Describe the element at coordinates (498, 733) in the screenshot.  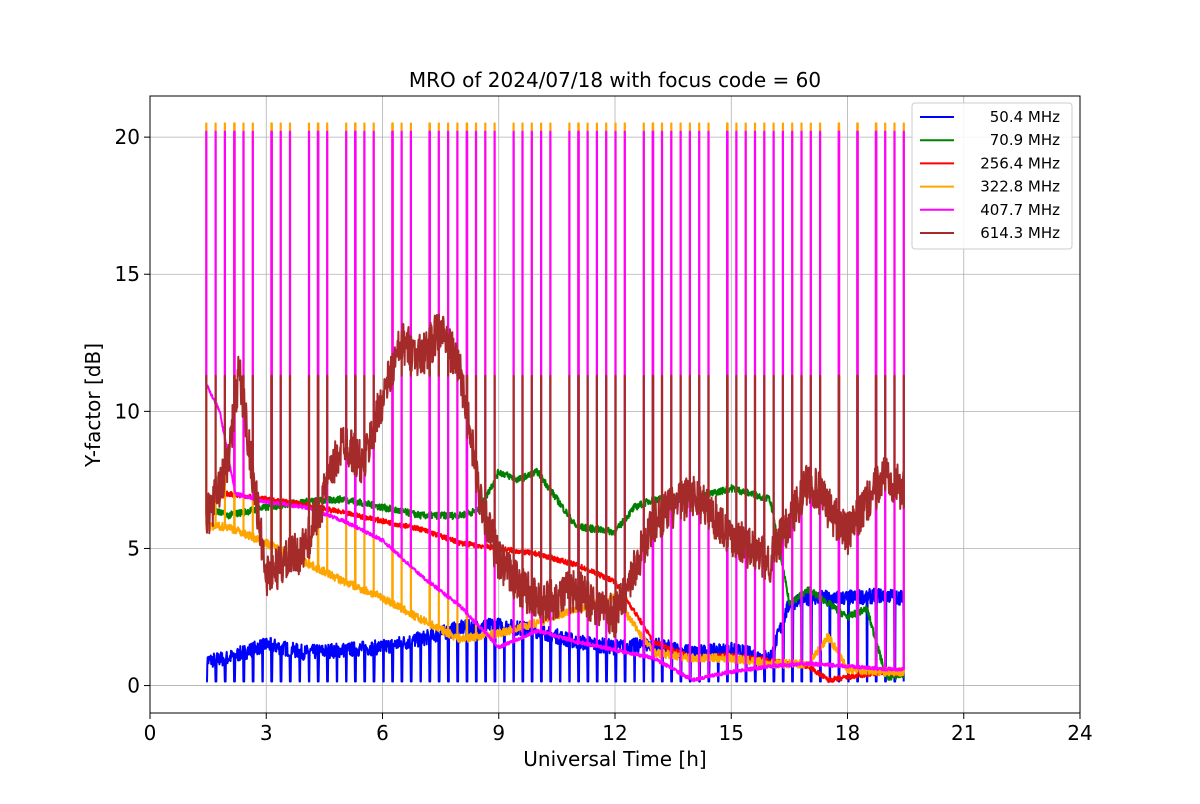
I see `x-tick-label: 9` at that location.